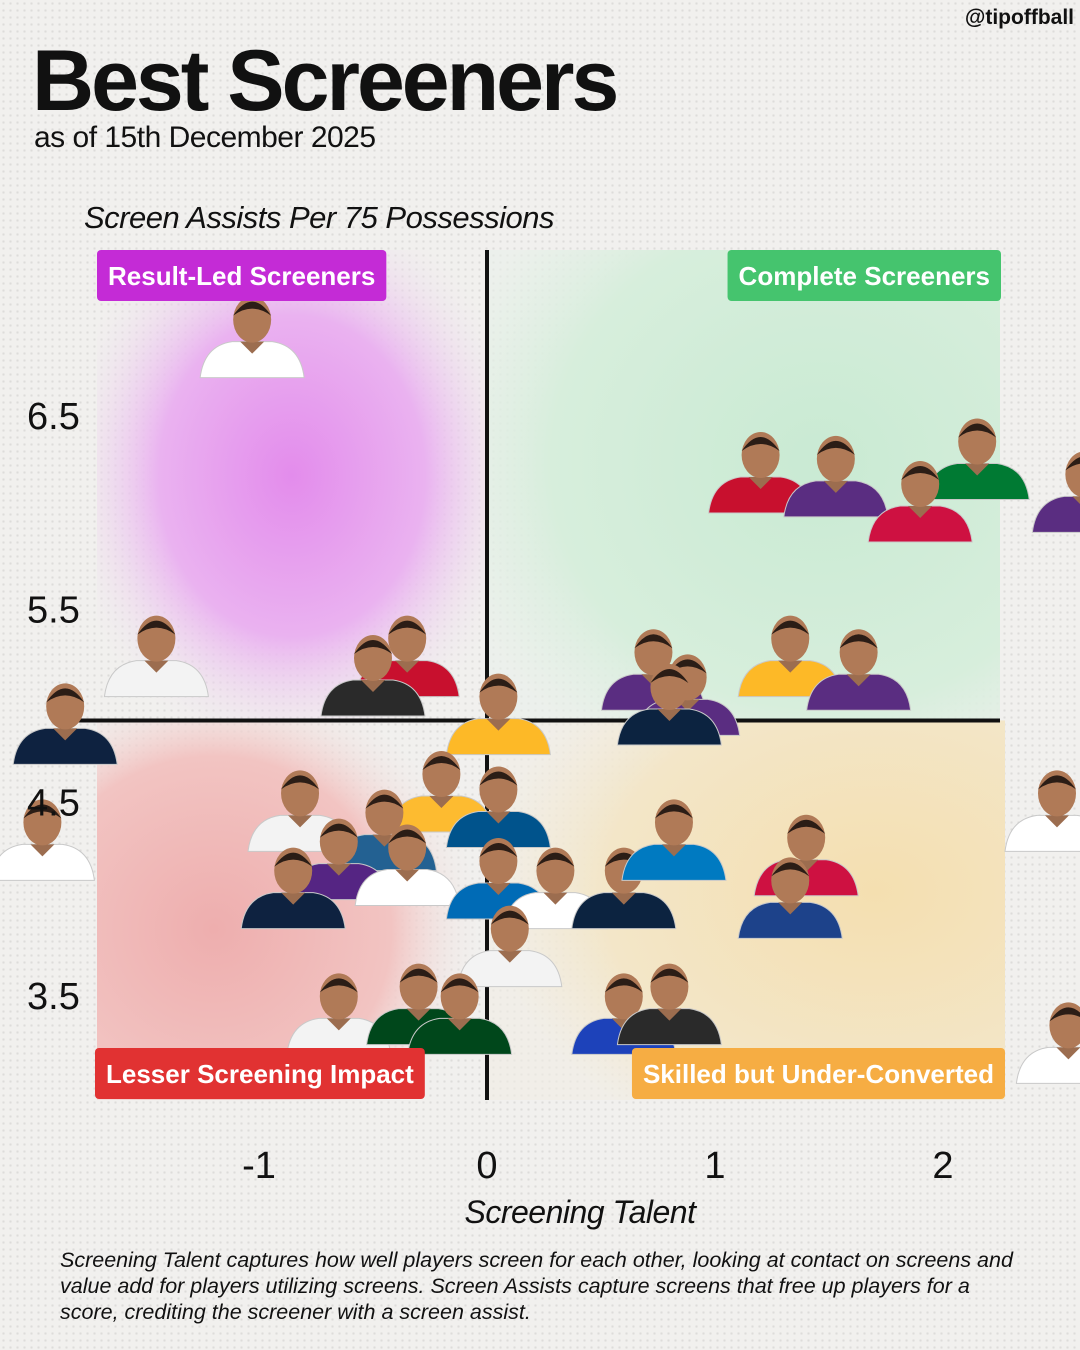 This screenshot has width=1080, height=1350. I want to click on quadrant-label: Complete Screeners, so click(864, 276).